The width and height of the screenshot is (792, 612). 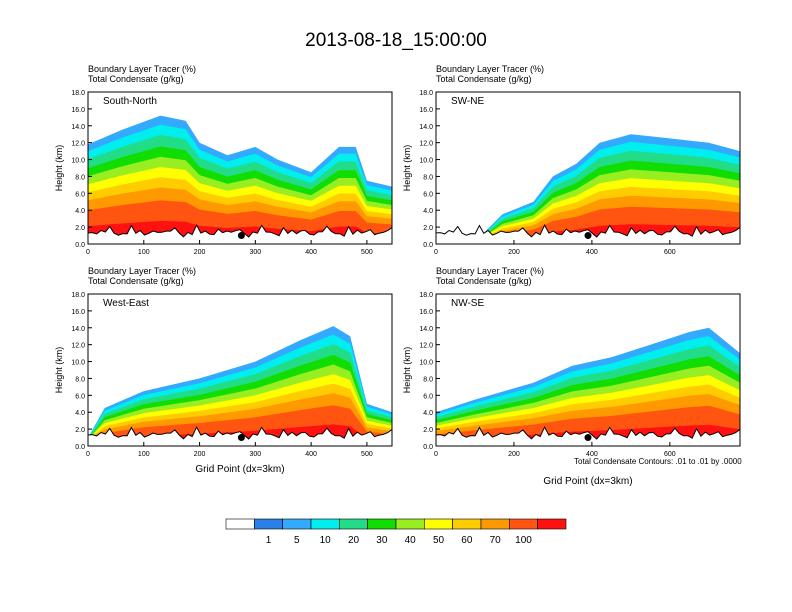 I want to click on colorbar-label: 40, so click(x=410, y=540).